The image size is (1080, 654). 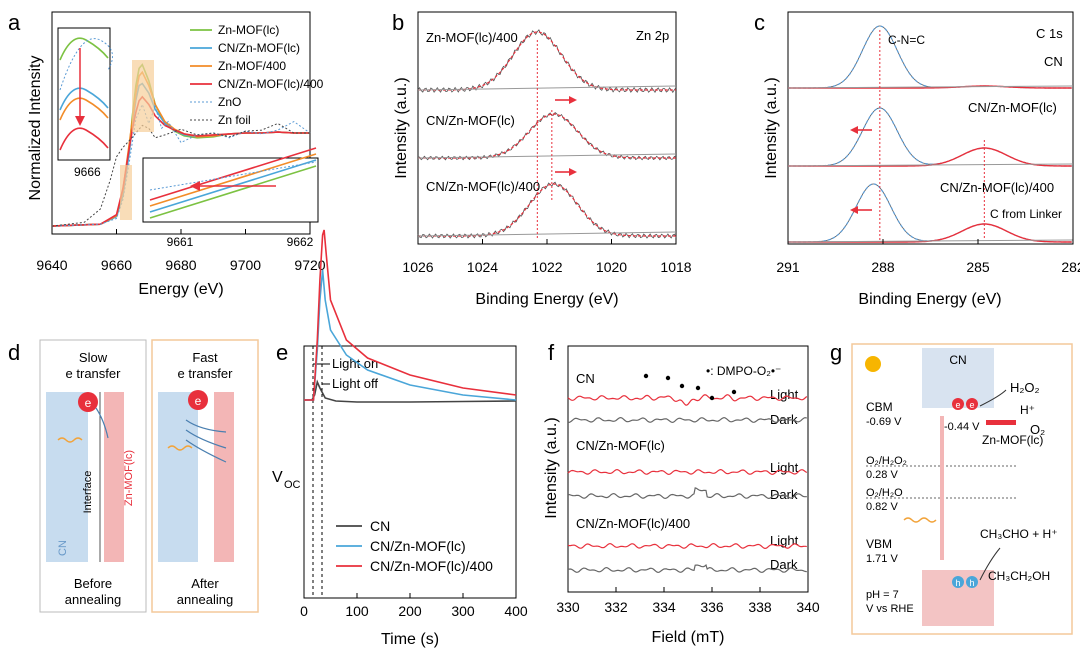 What do you see at coordinates (63, 548) in the screenshot?
I see `d-left-cn-label: CN` at bounding box center [63, 548].